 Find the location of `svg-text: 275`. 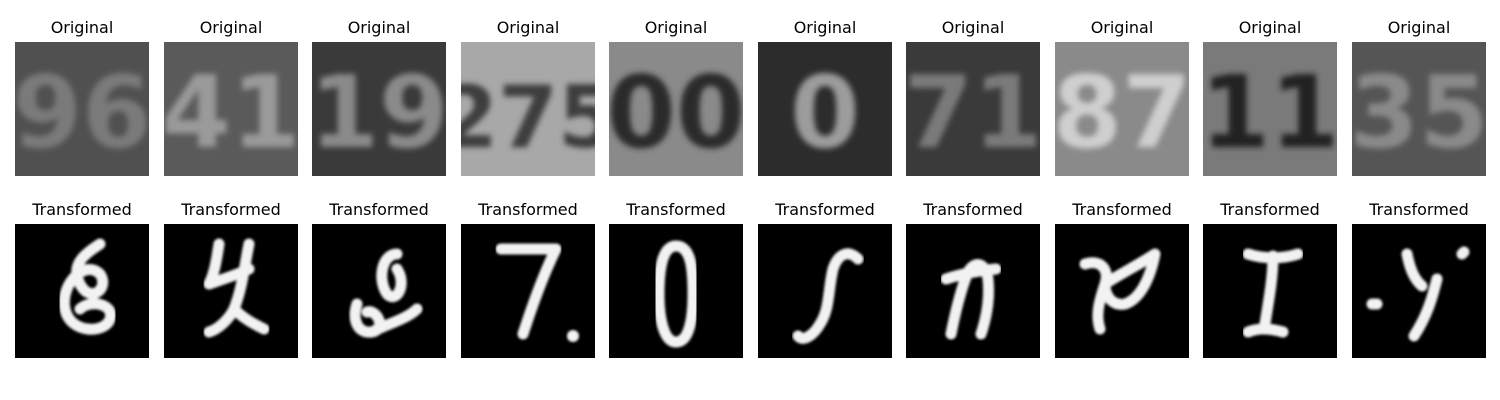

svg-text: 275 is located at coordinates (528, 118).